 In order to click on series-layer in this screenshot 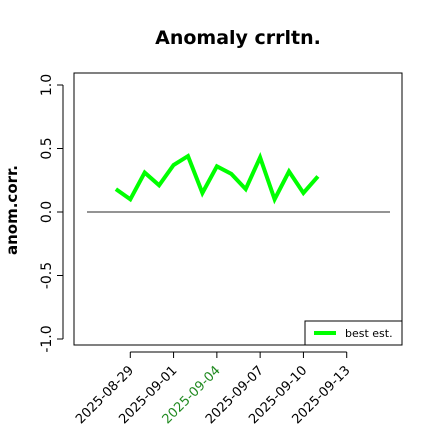, I will do `click(217, 178)`.